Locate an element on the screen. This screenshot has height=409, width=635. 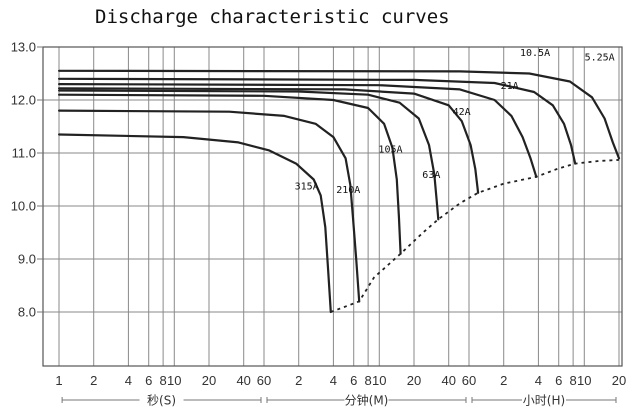
x-tick-label-20: 8 is located at coordinates (573, 380).